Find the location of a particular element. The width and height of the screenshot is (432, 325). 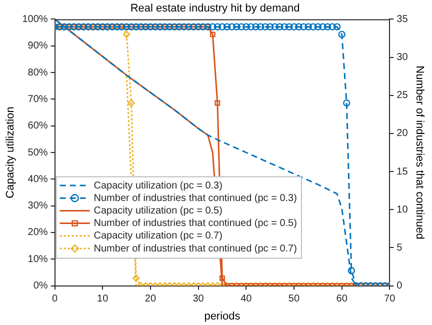

y-tick-label: 90% is located at coordinates (38, 46).